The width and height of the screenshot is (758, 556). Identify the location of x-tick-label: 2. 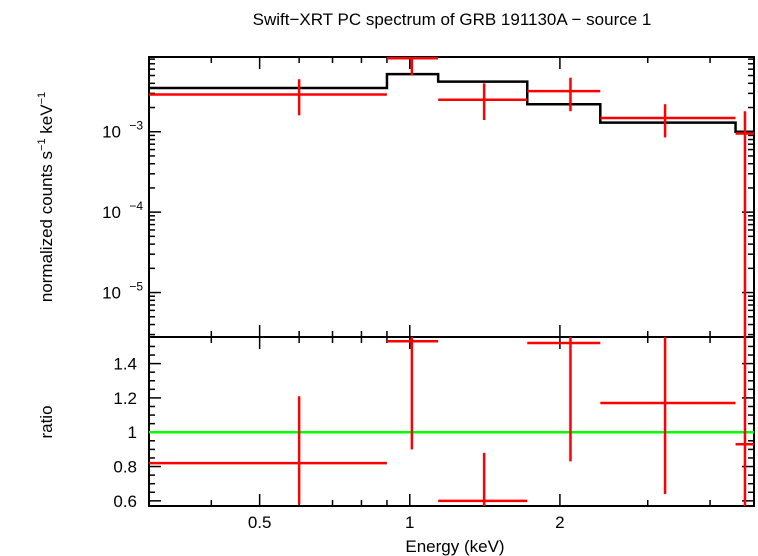
(559, 522).